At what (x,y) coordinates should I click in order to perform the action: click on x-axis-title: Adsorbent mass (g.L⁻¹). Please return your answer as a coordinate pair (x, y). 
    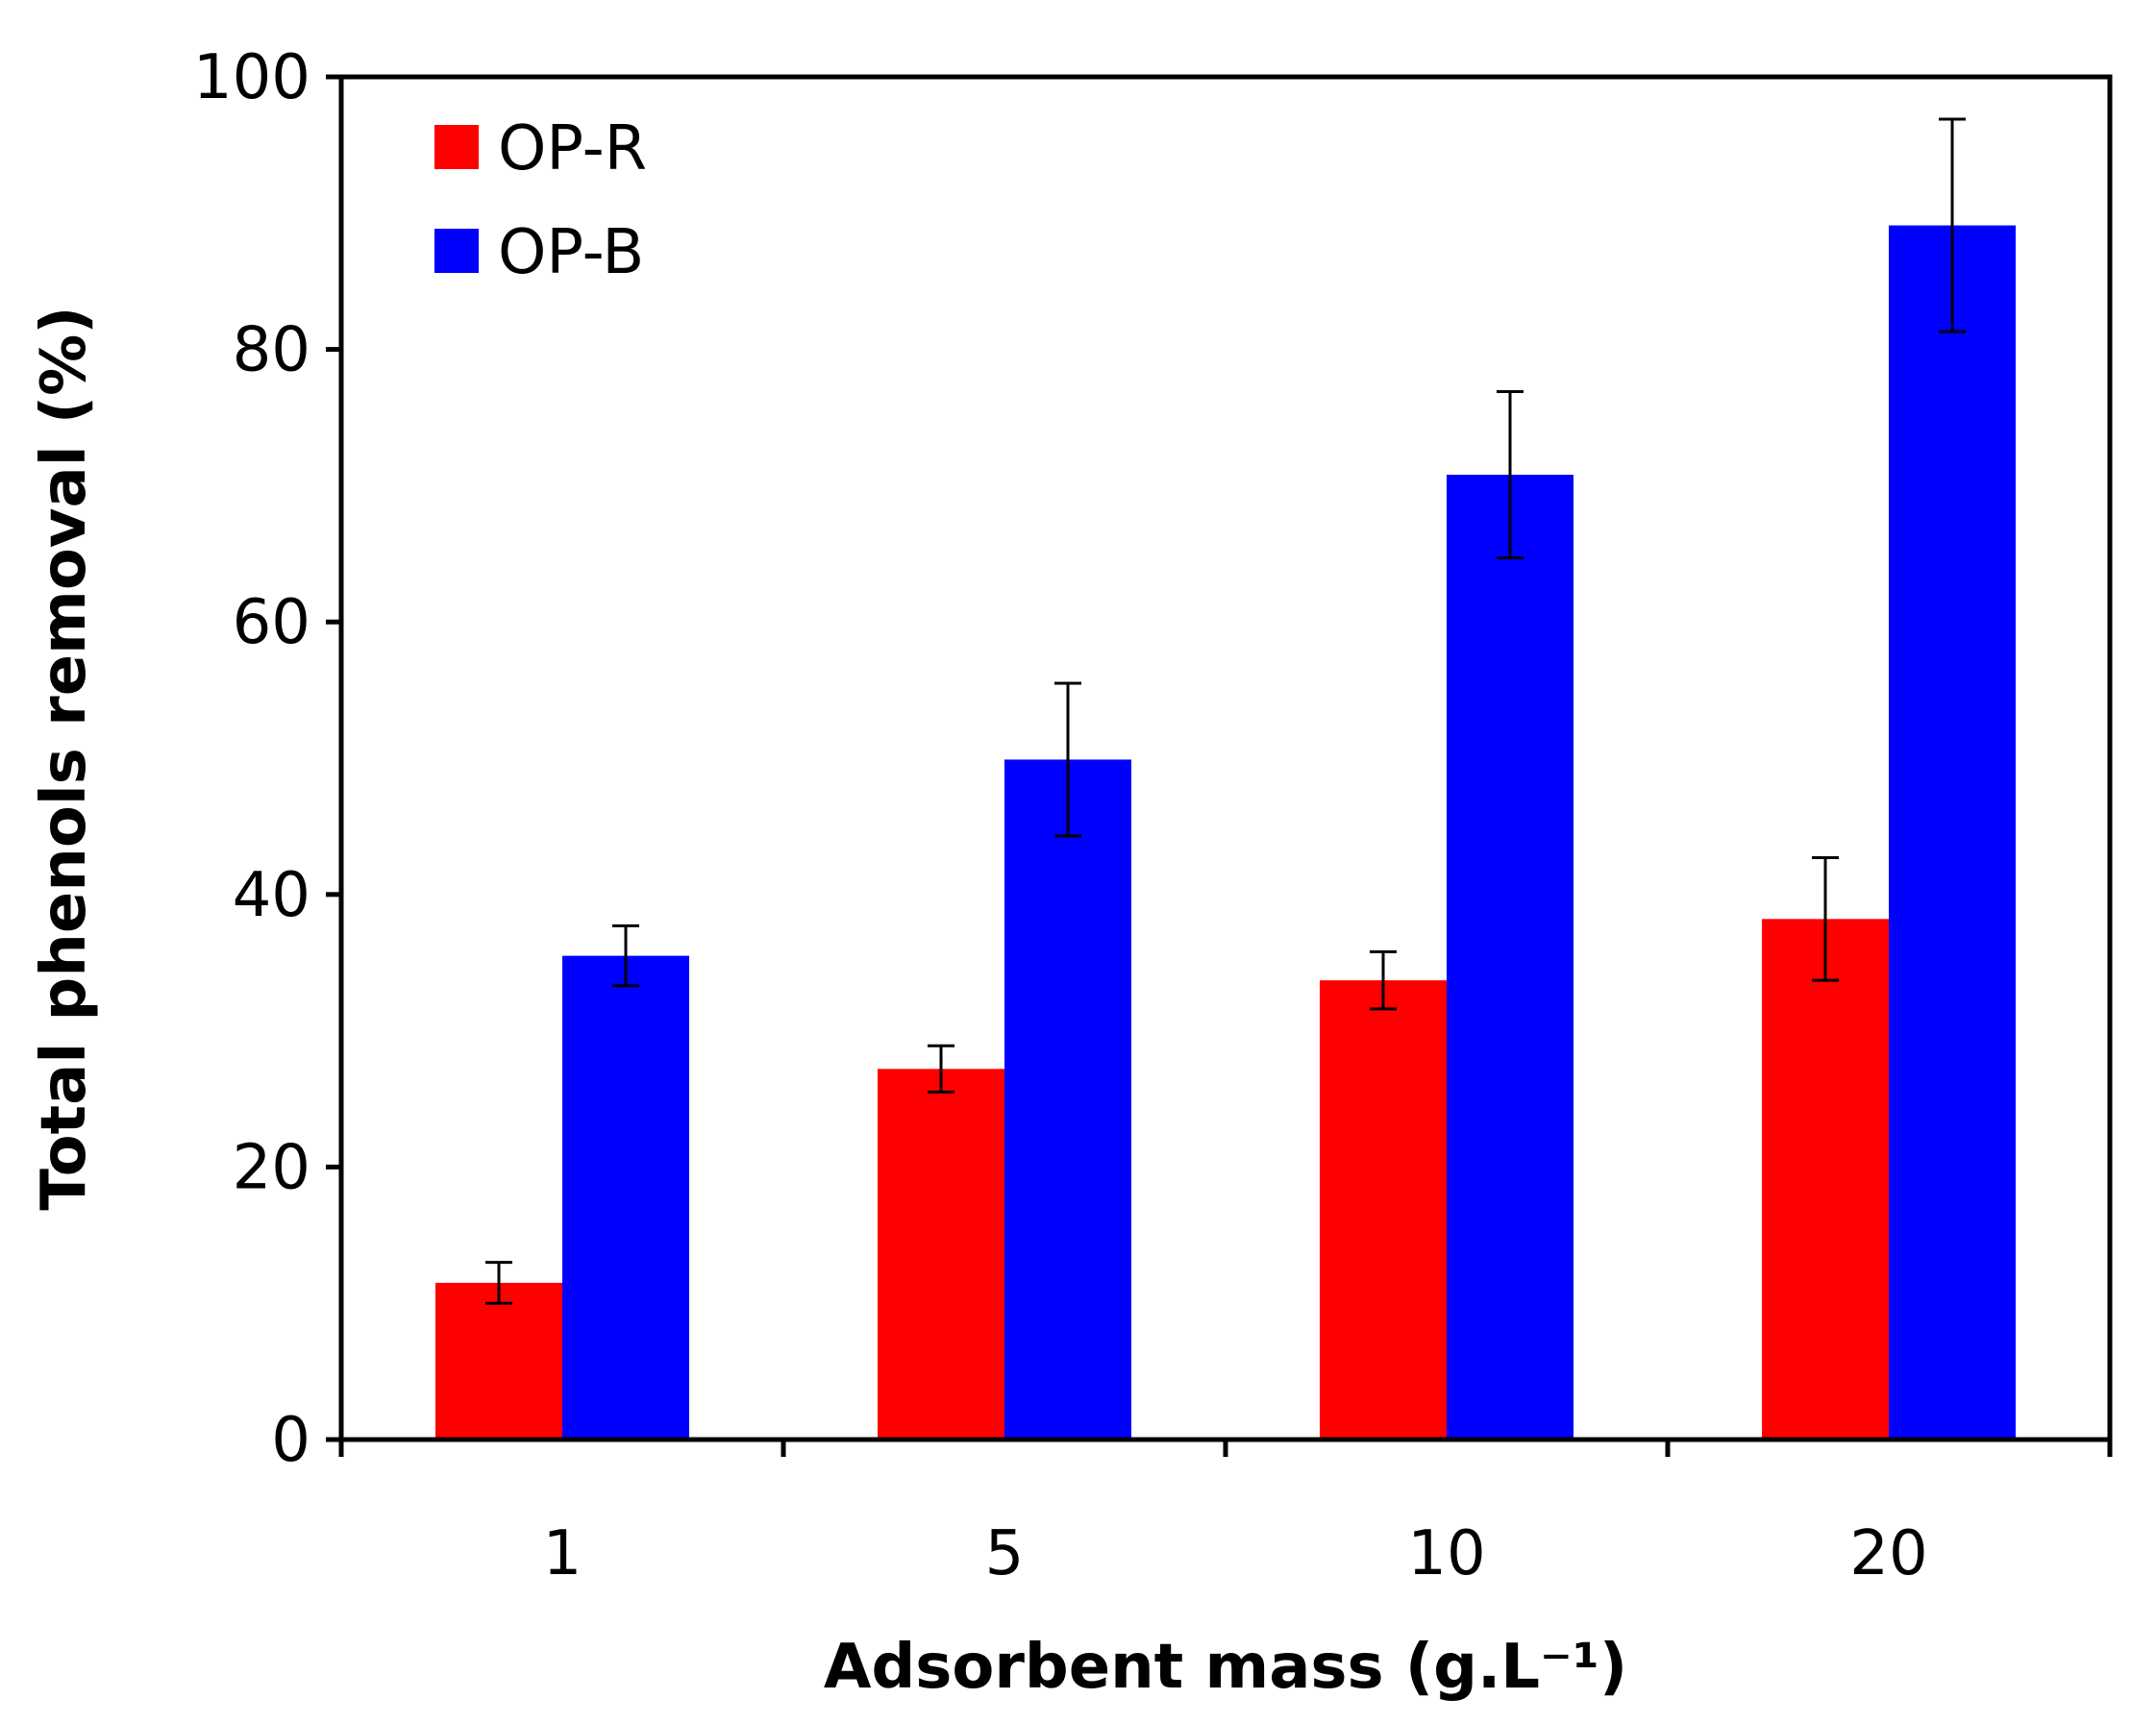
    Looking at the image, I should click on (1225, 1667).